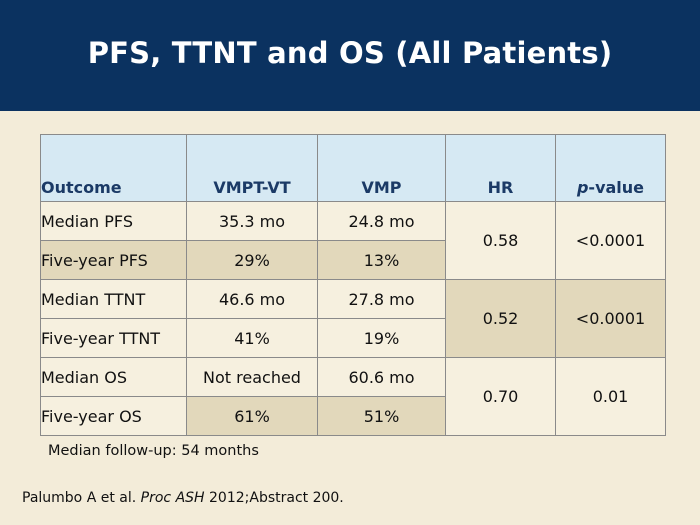 This screenshot has width=700, height=525. What do you see at coordinates (252, 377) in the screenshot?
I see `cell-vmpt-vt: Not reached` at bounding box center [252, 377].